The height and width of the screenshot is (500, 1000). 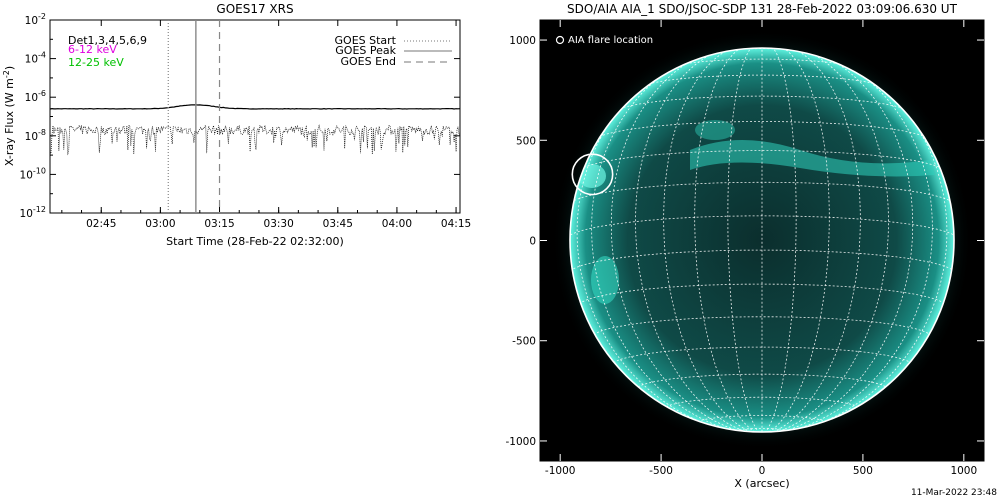 What do you see at coordinates (39, 170) in the screenshot?
I see `y-tick-exponent: -10` at bounding box center [39, 170].